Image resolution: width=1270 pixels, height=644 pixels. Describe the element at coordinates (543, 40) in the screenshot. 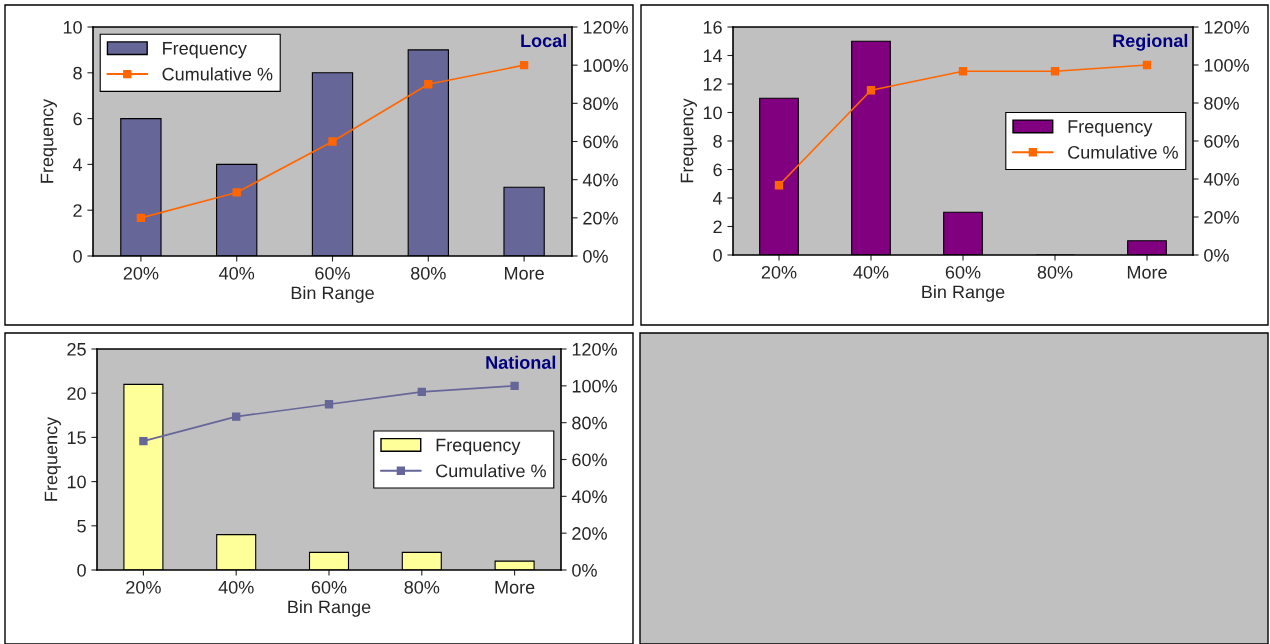

I see `chart-title: Local` at that location.